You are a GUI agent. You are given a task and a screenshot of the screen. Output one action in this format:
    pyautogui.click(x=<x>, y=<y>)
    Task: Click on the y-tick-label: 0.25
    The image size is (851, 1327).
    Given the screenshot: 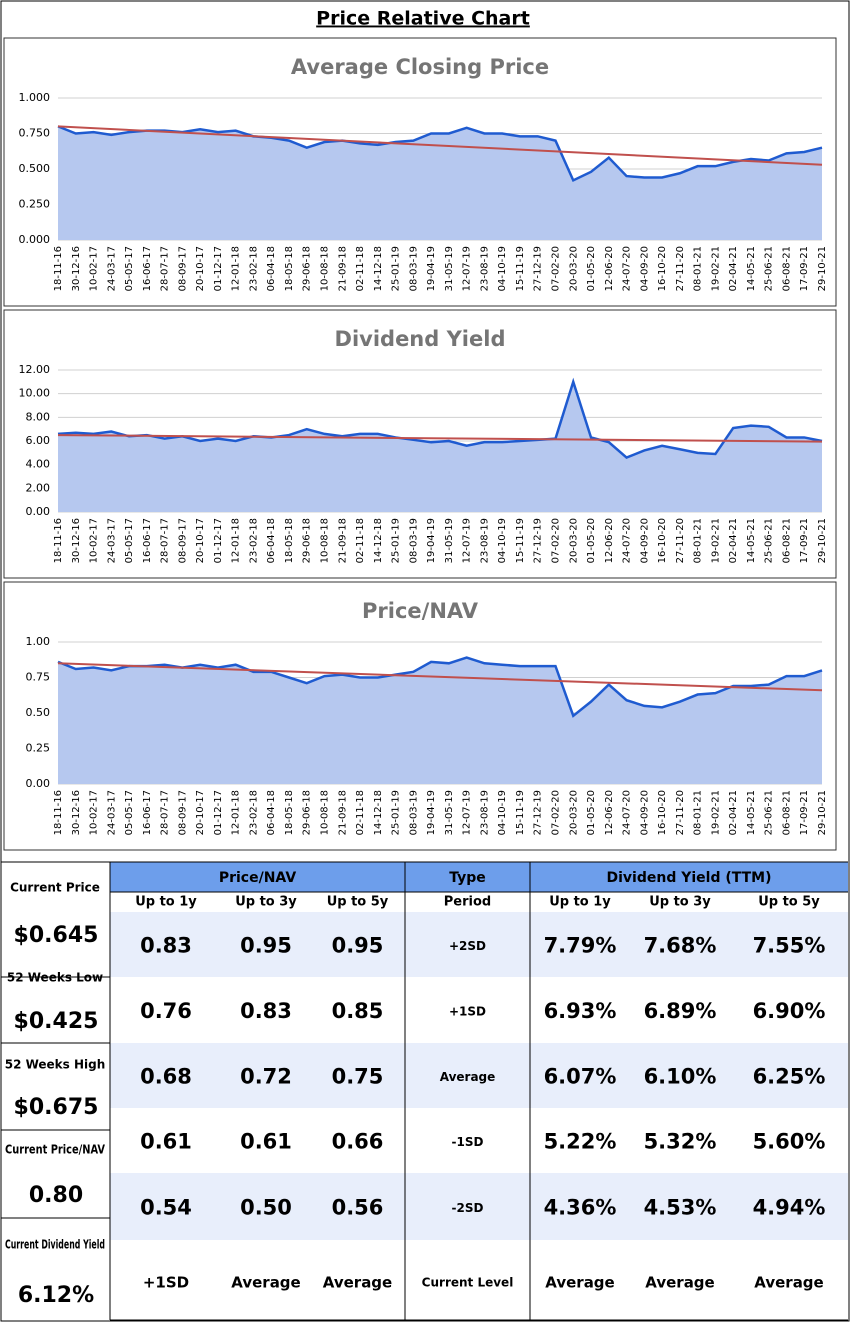 What is the action you would take?
    pyautogui.click(x=38, y=748)
    